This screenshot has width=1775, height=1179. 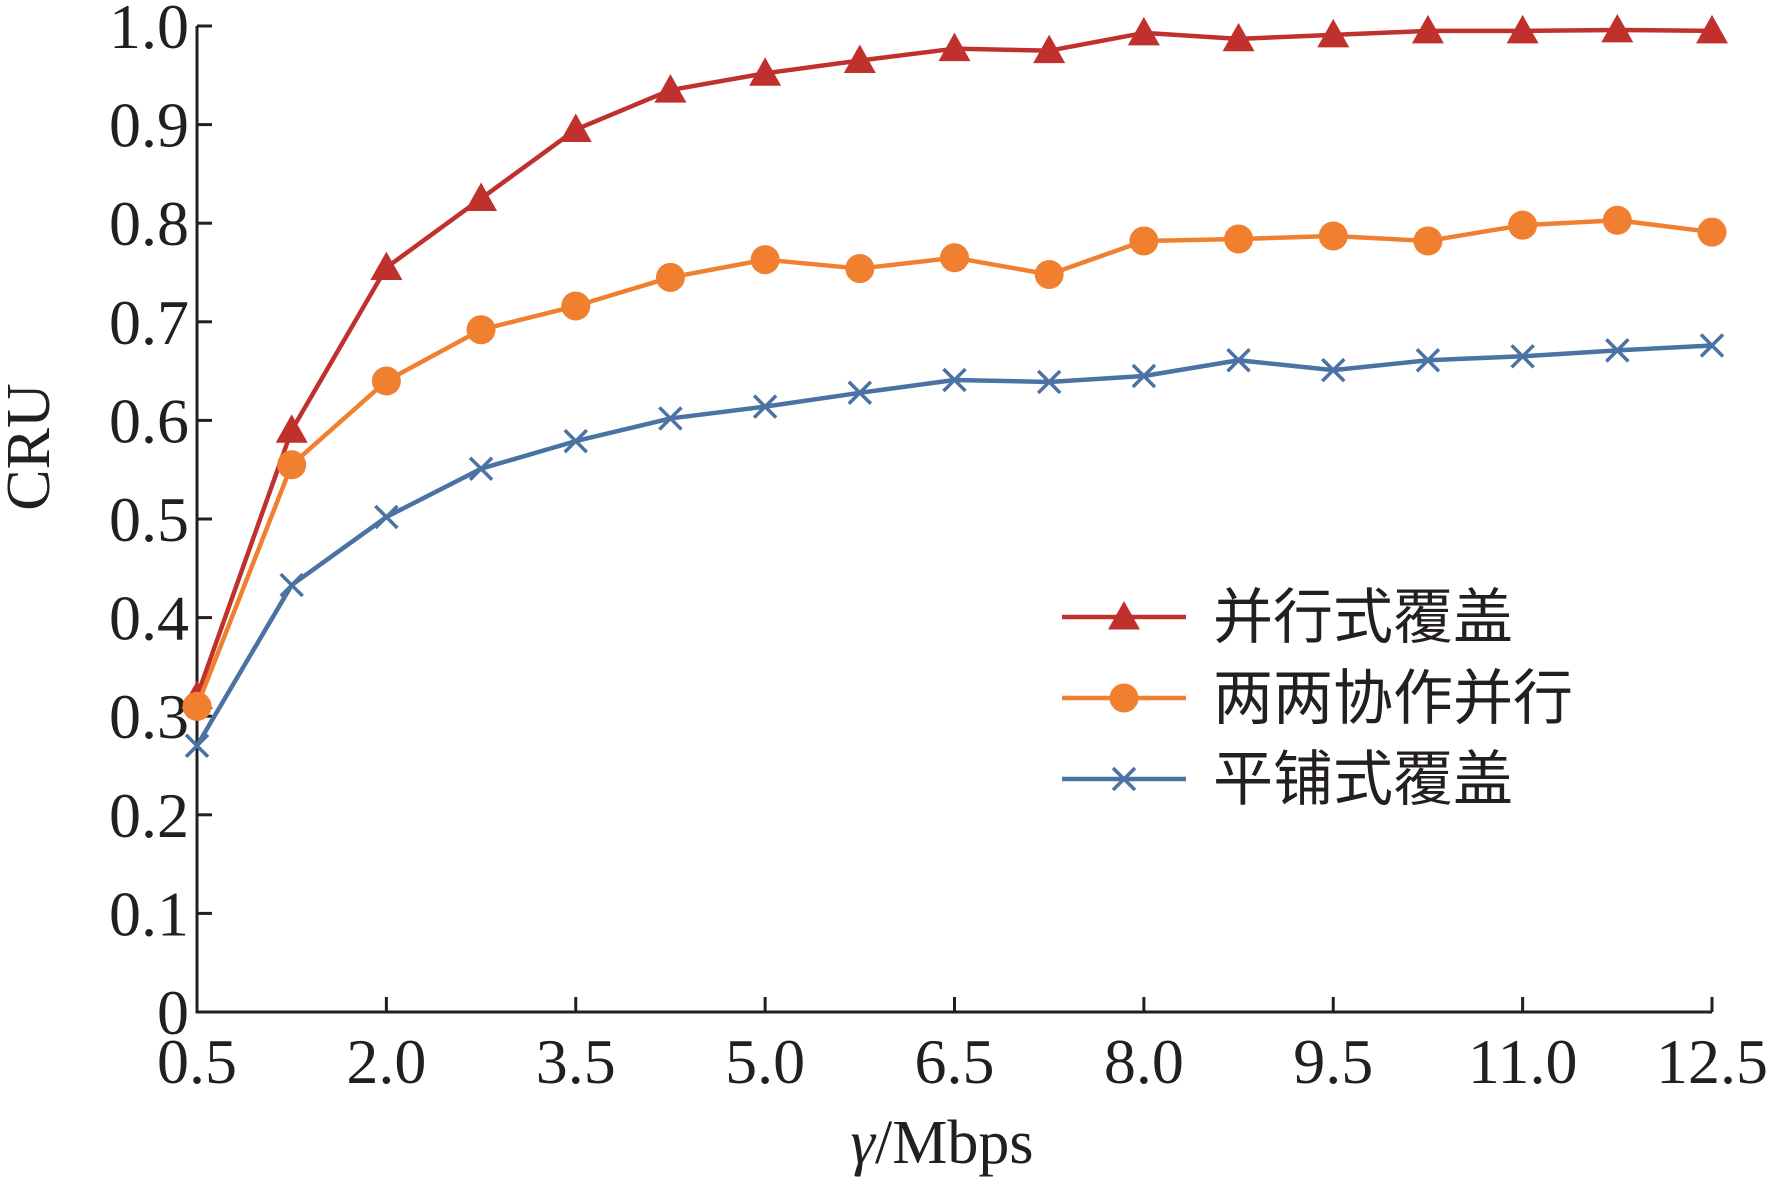 I want to click on y-axis-title: CRU, so click(x=31, y=446).